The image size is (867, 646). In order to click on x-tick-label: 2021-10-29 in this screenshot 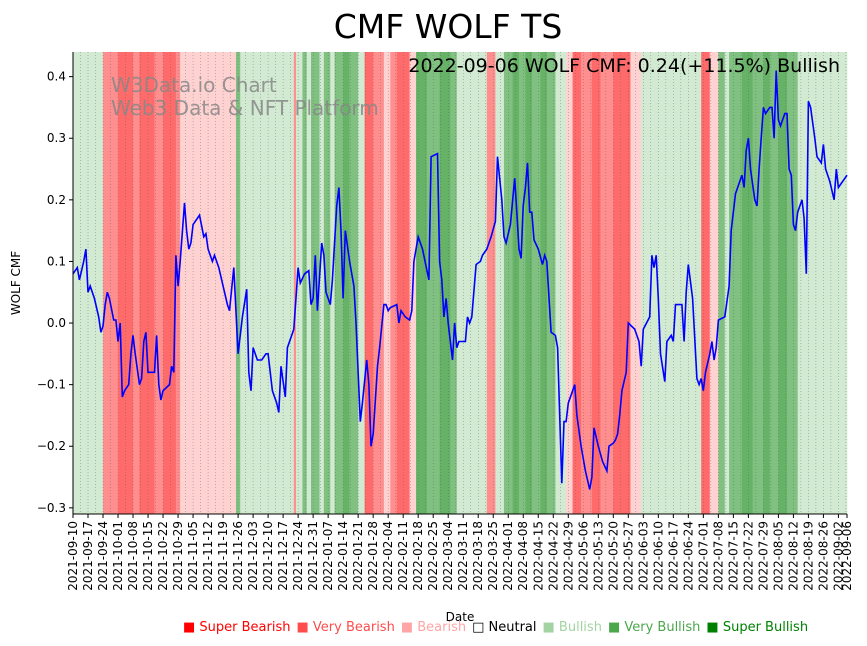, I will do `click(178, 556)`.